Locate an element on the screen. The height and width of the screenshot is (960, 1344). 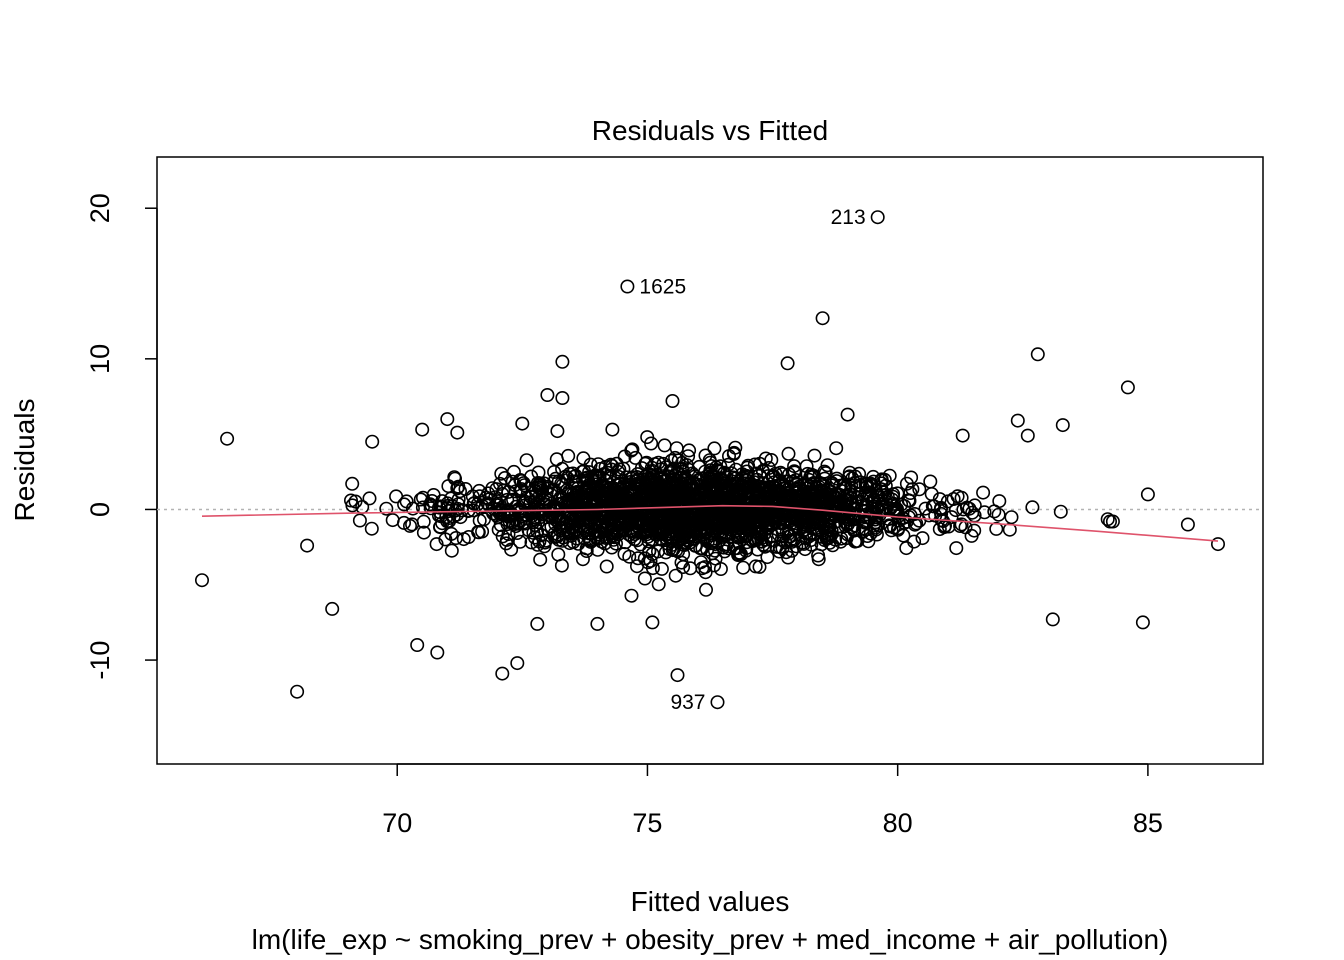
y-axis: -10 0 10 20 is located at coordinates (121, 436).